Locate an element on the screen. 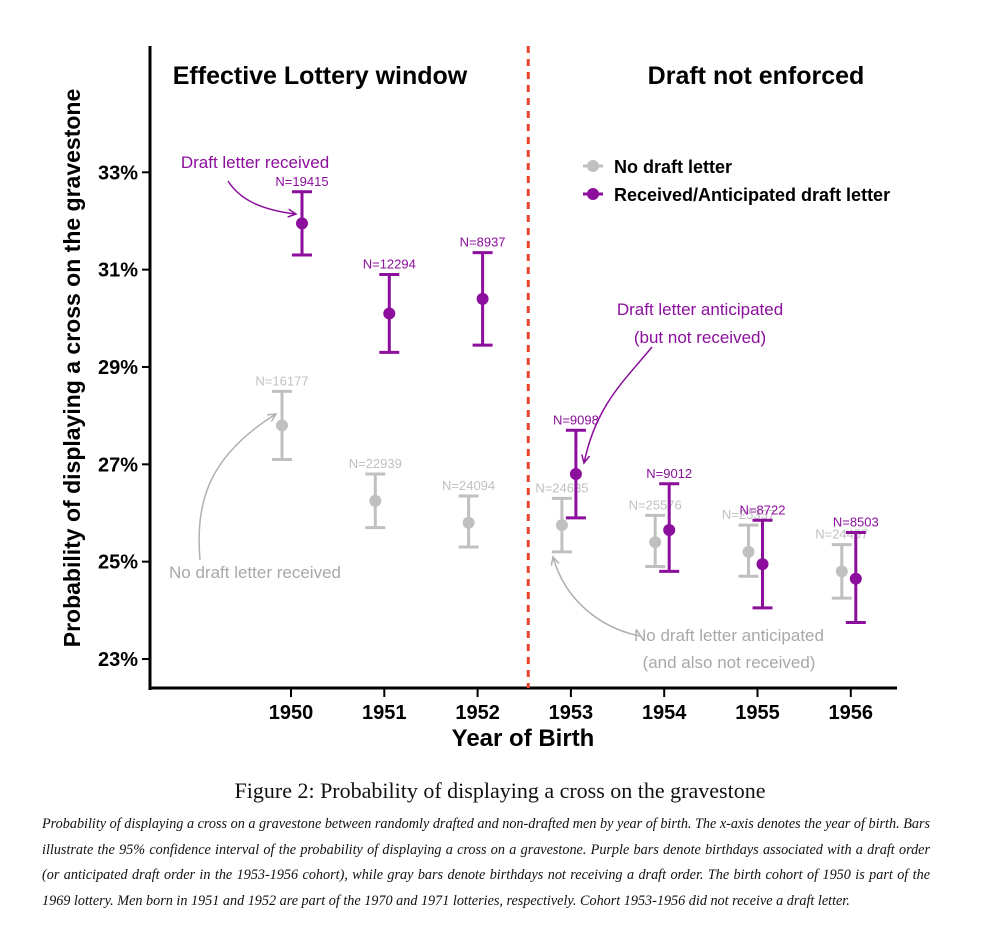 The width and height of the screenshot is (1000, 948). annotation-no-draft-received-arrow is located at coordinates (237, 487).